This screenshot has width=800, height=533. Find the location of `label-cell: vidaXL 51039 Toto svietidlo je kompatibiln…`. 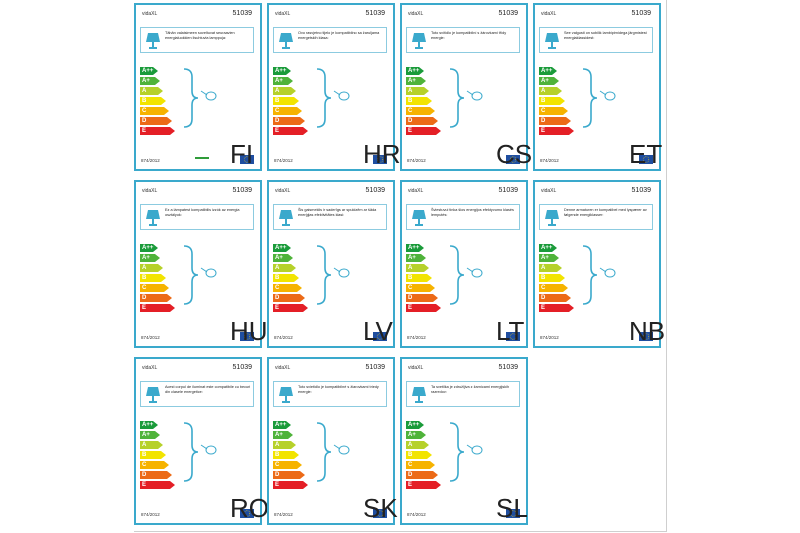

label-cell: vidaXL 51039 Toto svietidlo je kompatibiln… is located at coordinates (334, 443).